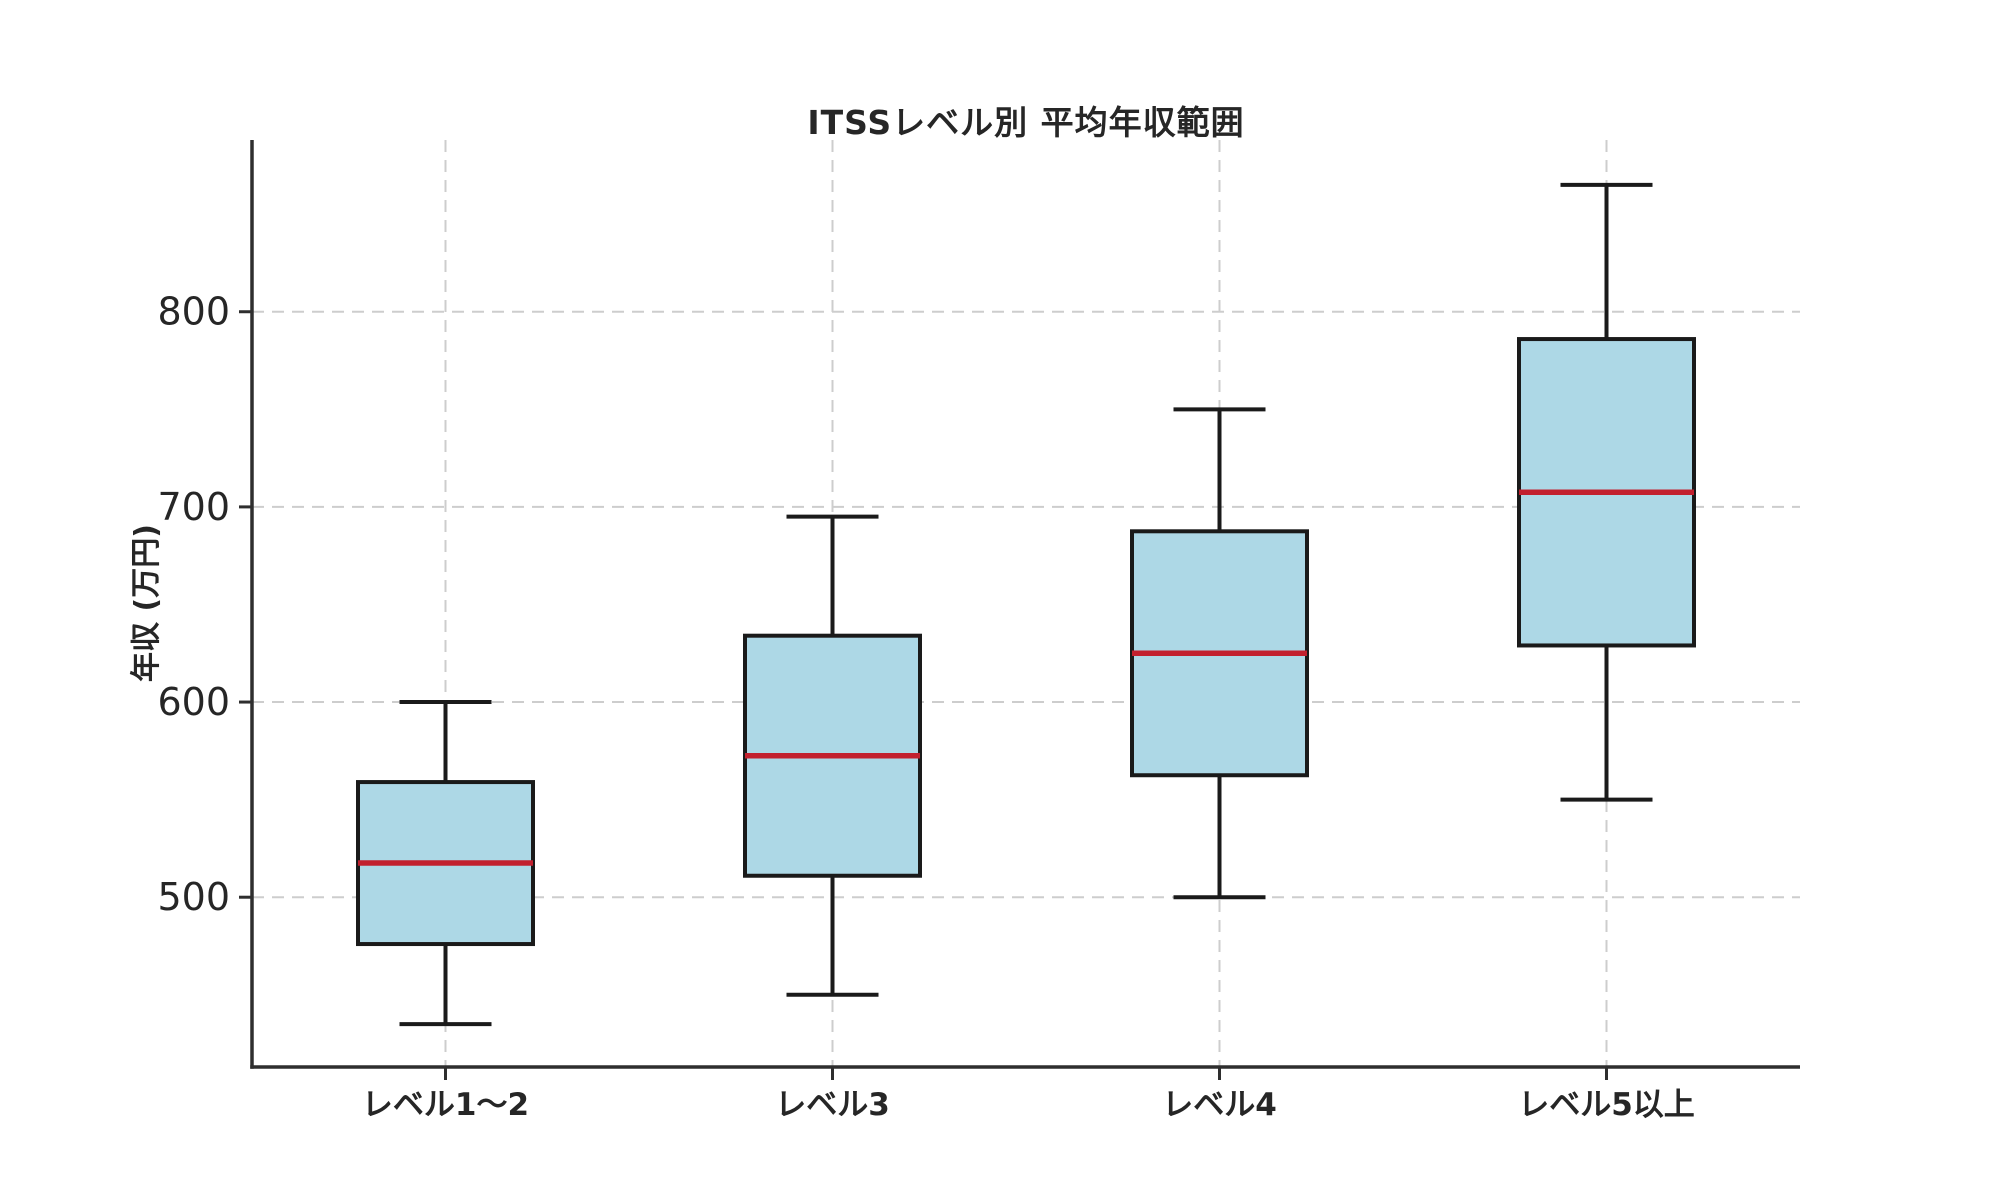  Describe the element at coordinates (193, 702) in the screenshot. I see `y-tick-label-600: 600` at that location.